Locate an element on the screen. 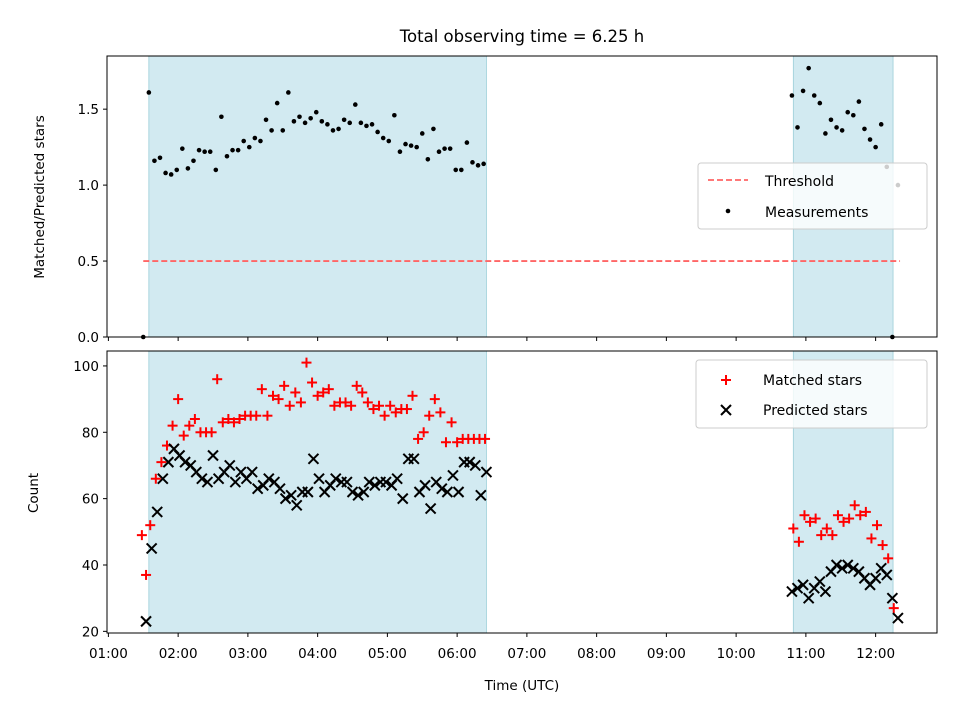  x-tick-label: 10:00 is located at coordinates (736, 654).